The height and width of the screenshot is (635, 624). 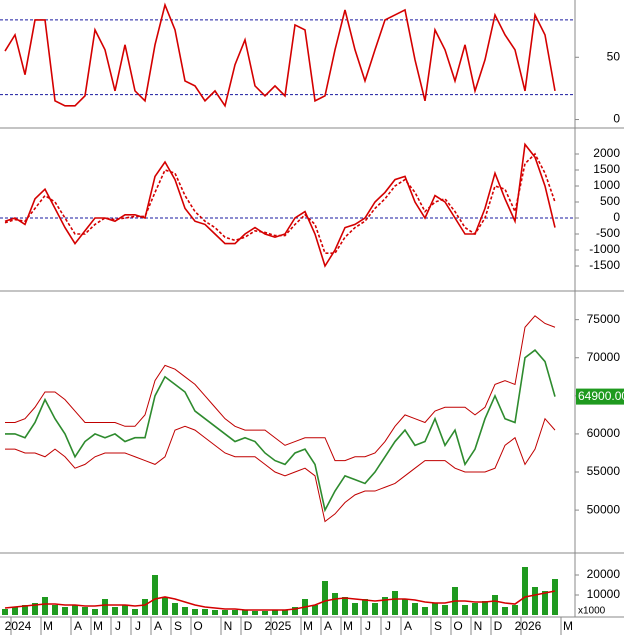 What do you see at coordinates (604, 574) in the screenshot?
I see `y-tick-label: 20000` at bounding box center [604, 574].